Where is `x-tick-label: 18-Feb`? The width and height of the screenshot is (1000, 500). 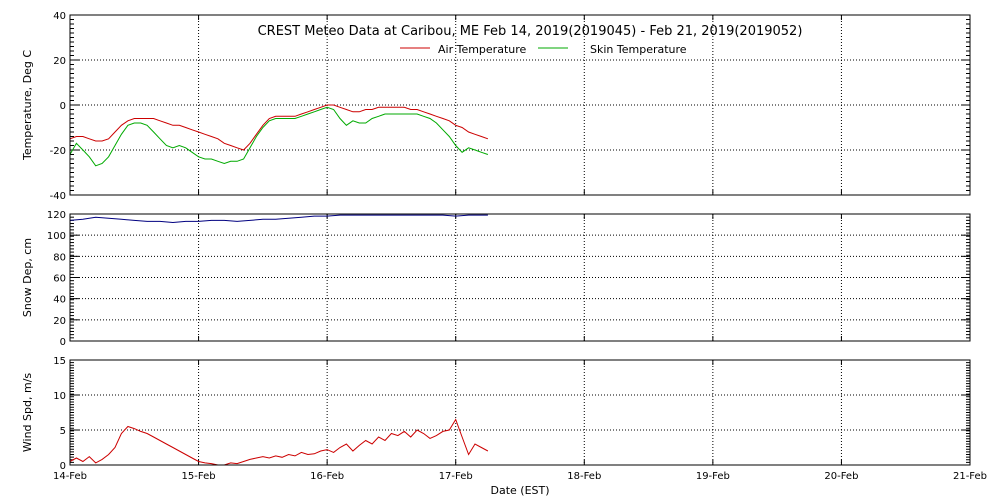 x-tick-label: 18-Feb is located at coordinates (584, 476).